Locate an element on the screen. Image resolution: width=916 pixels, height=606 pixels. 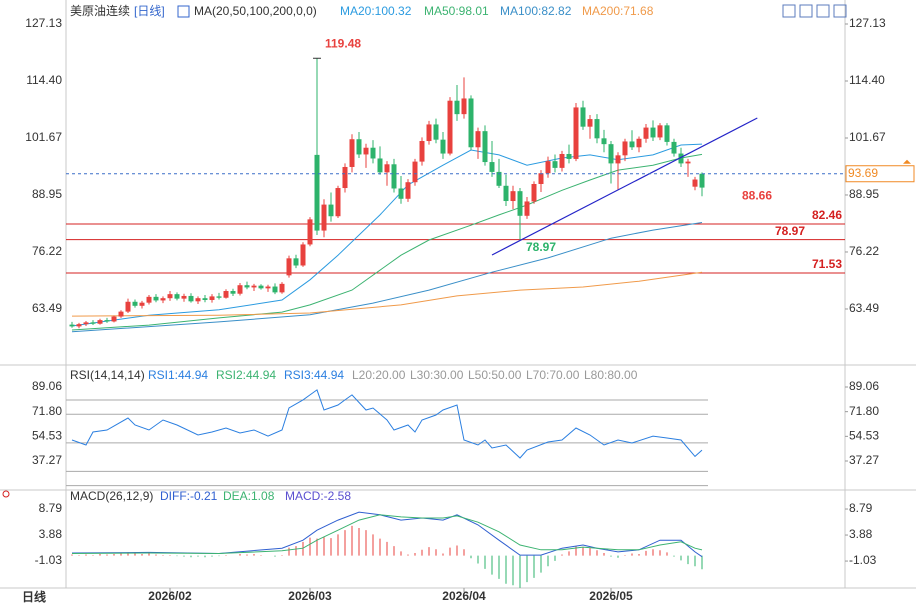
indicator-icon is located at coordinates (183, 11).